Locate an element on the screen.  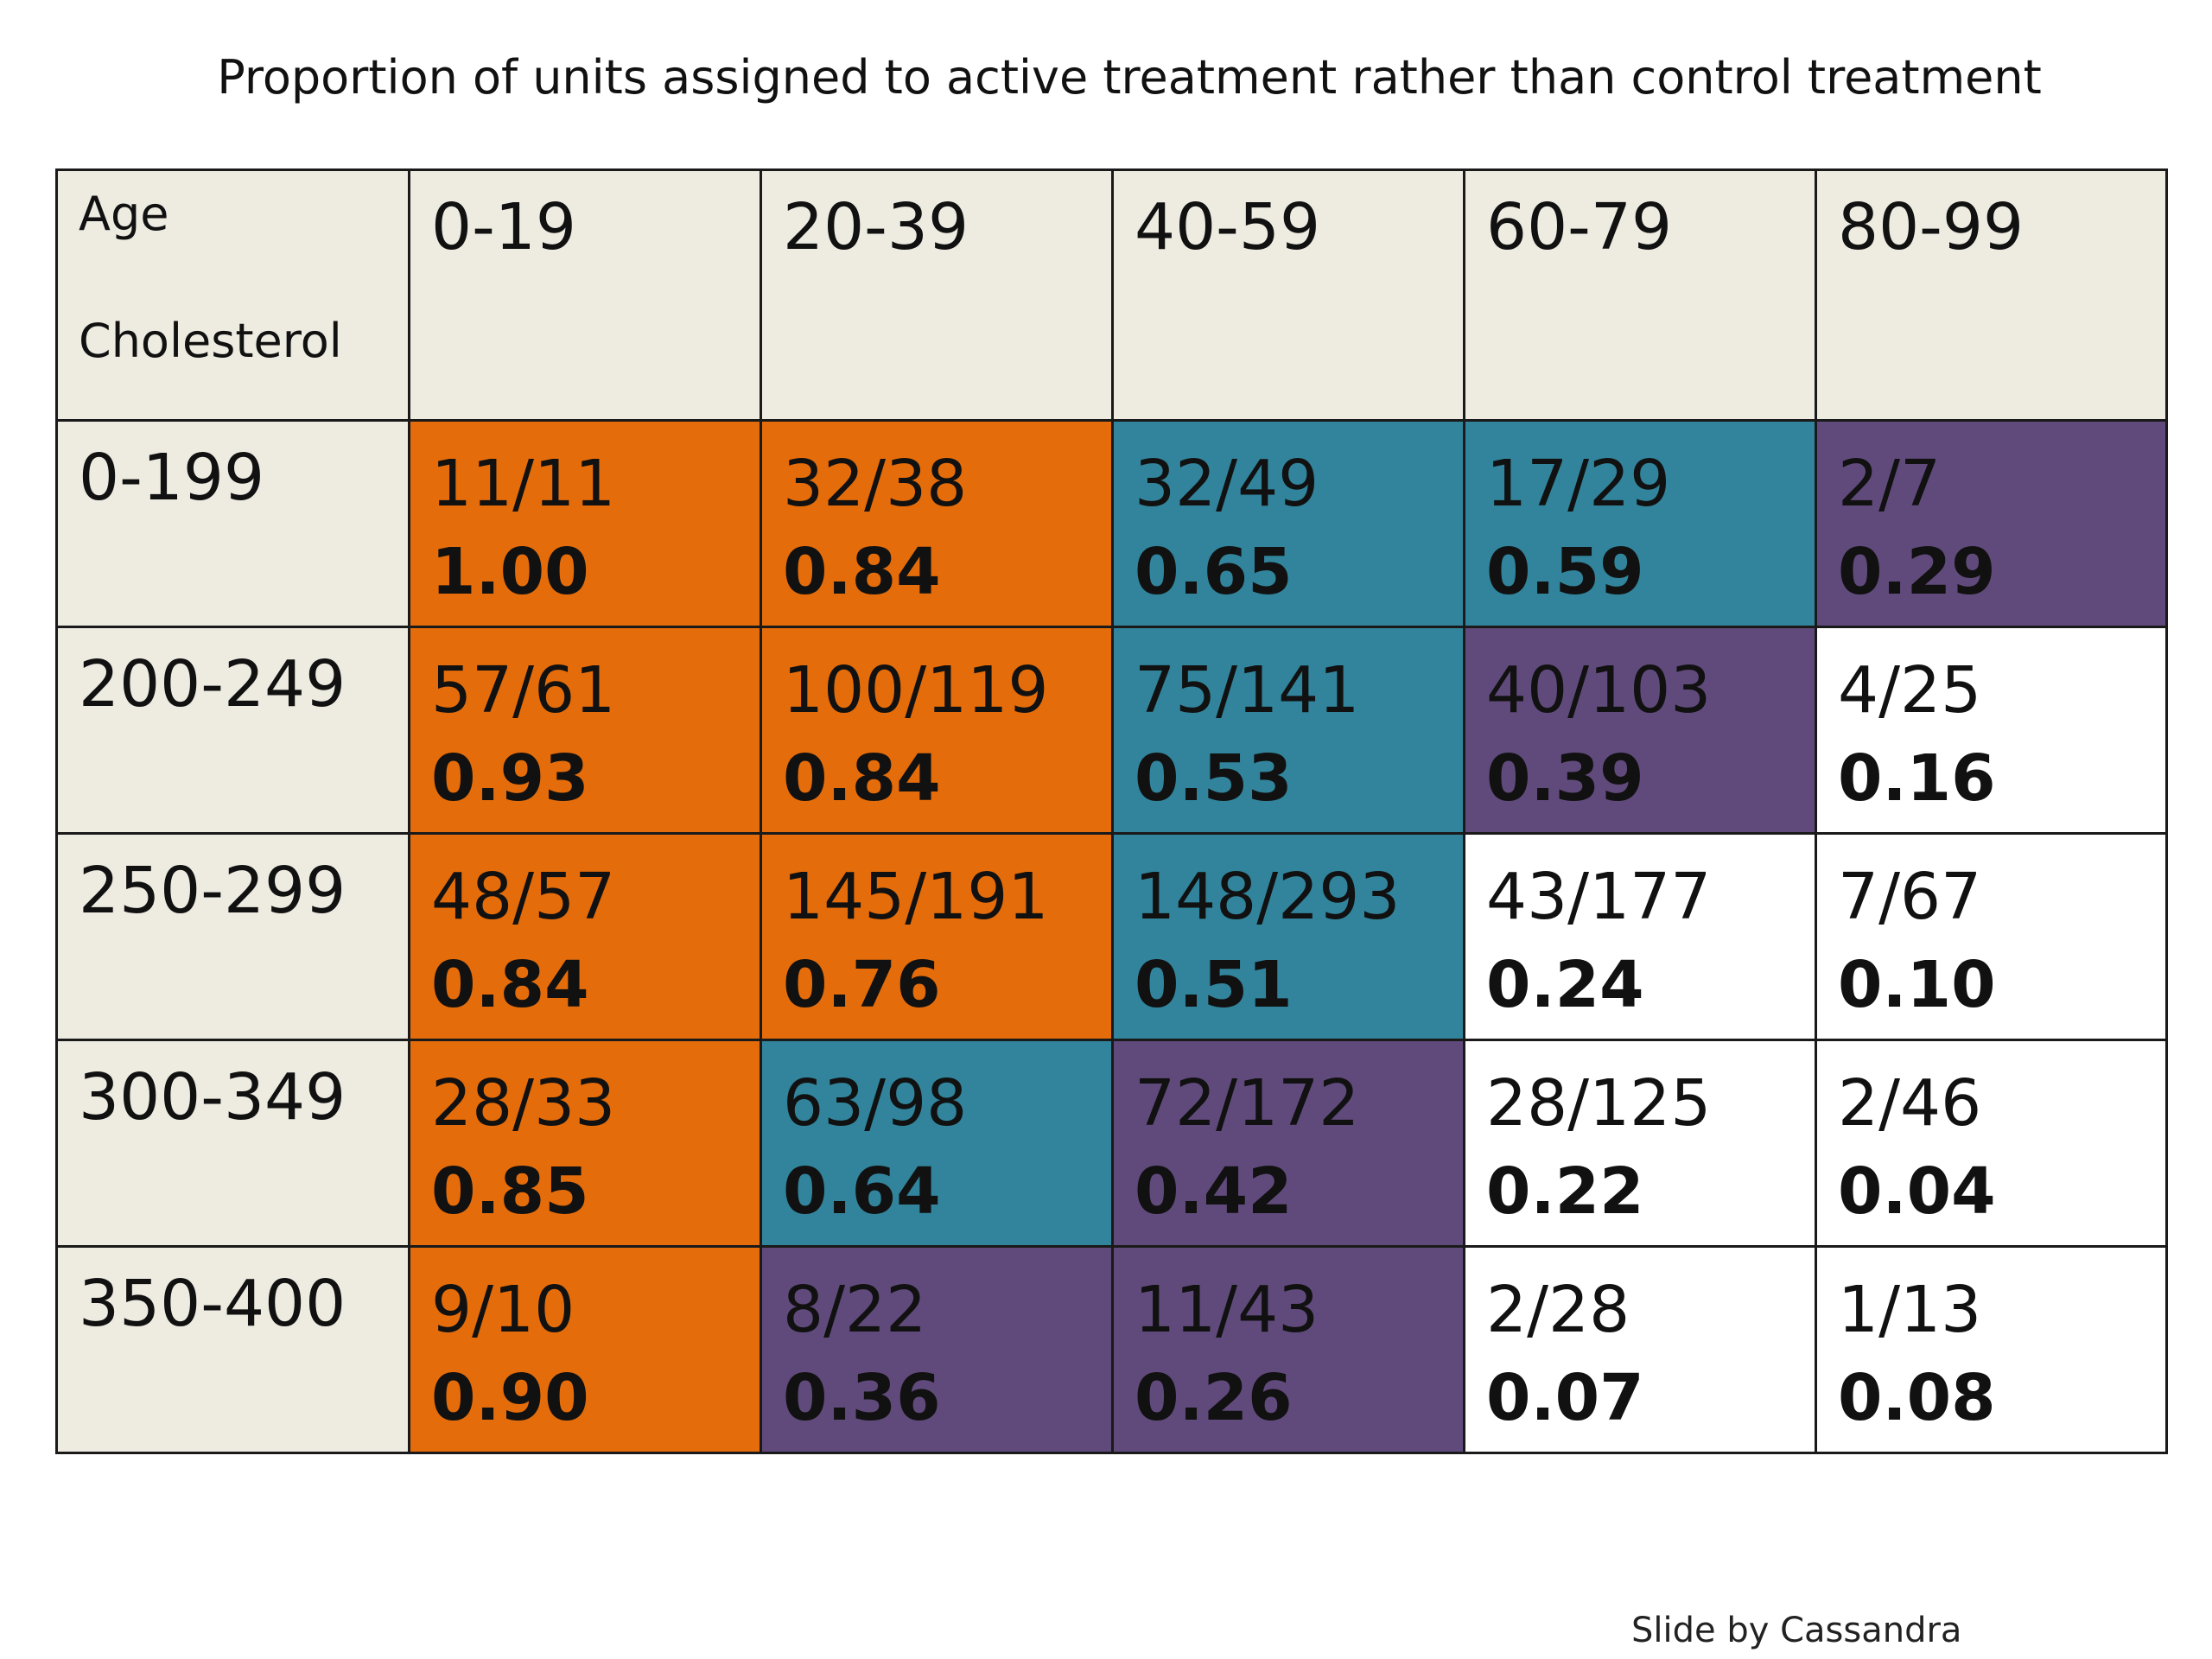
cholesterol-header-cell: 0-199 is located at coordinates (232, 523).